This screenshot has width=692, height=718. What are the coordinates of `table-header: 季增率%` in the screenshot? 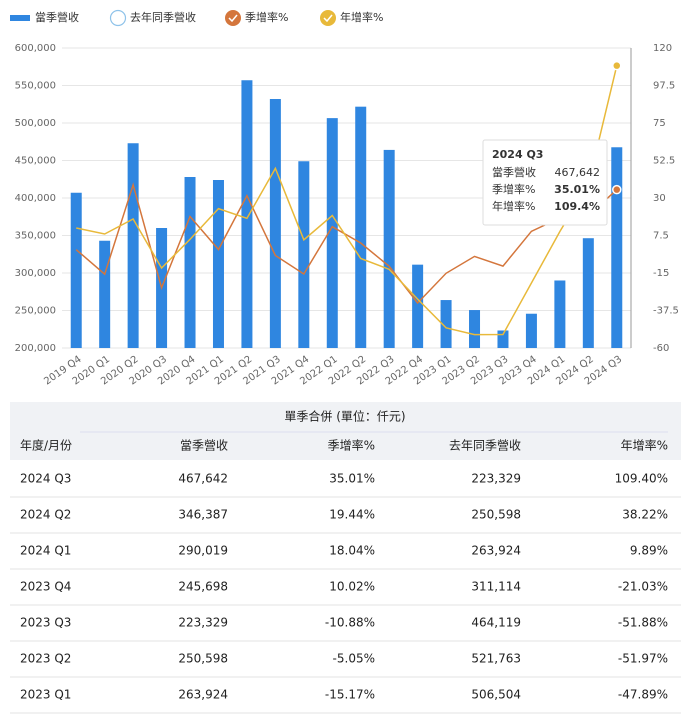 It's located at (351, 445).